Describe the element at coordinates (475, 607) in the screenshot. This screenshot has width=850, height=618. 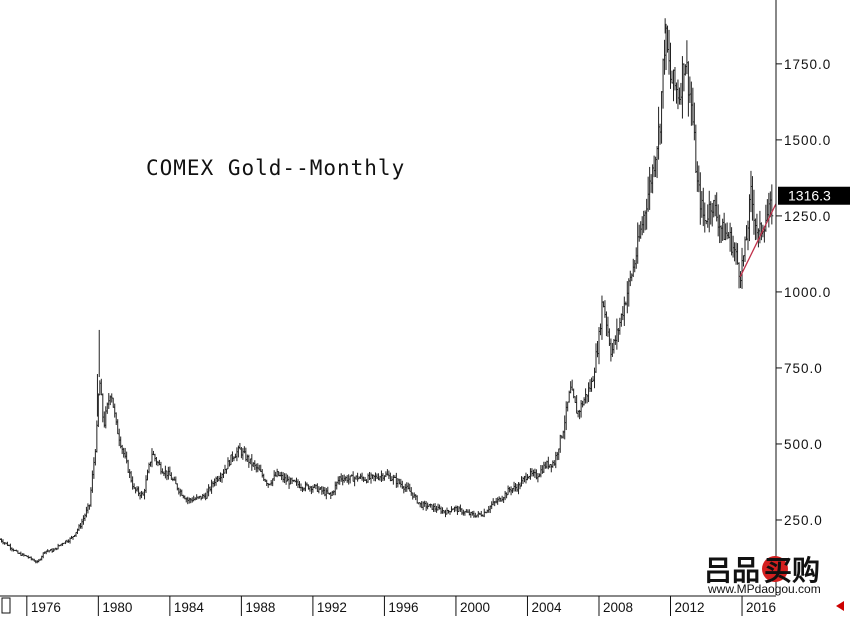
I see `x-tick-label: 2000` at that location.